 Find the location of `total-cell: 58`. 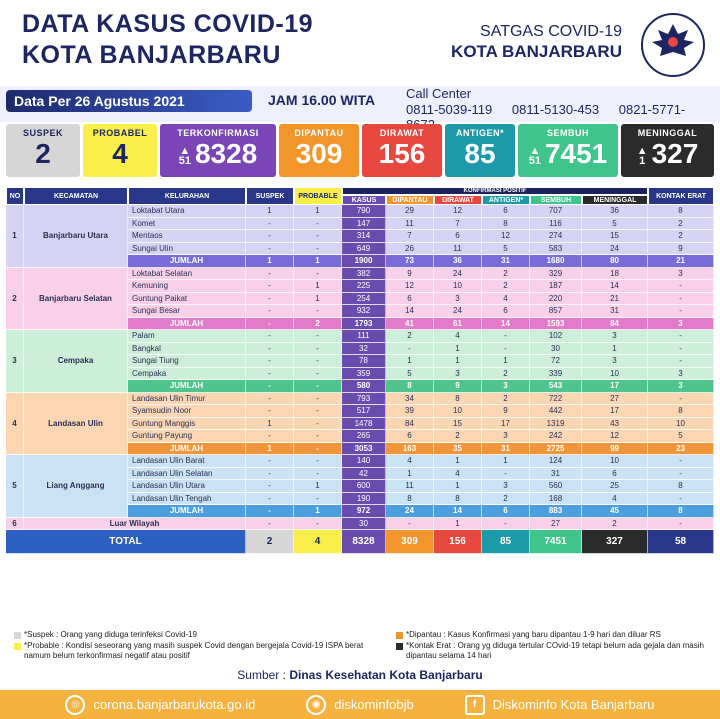

total-cell: 58 is located at coordinates (681, 542).